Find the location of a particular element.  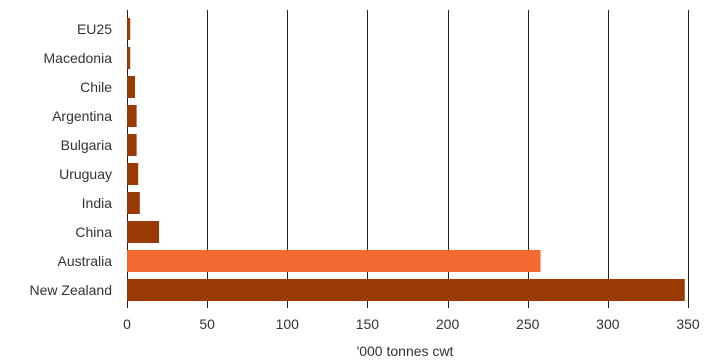

bar-argentina is located at coordinates (132, 116).